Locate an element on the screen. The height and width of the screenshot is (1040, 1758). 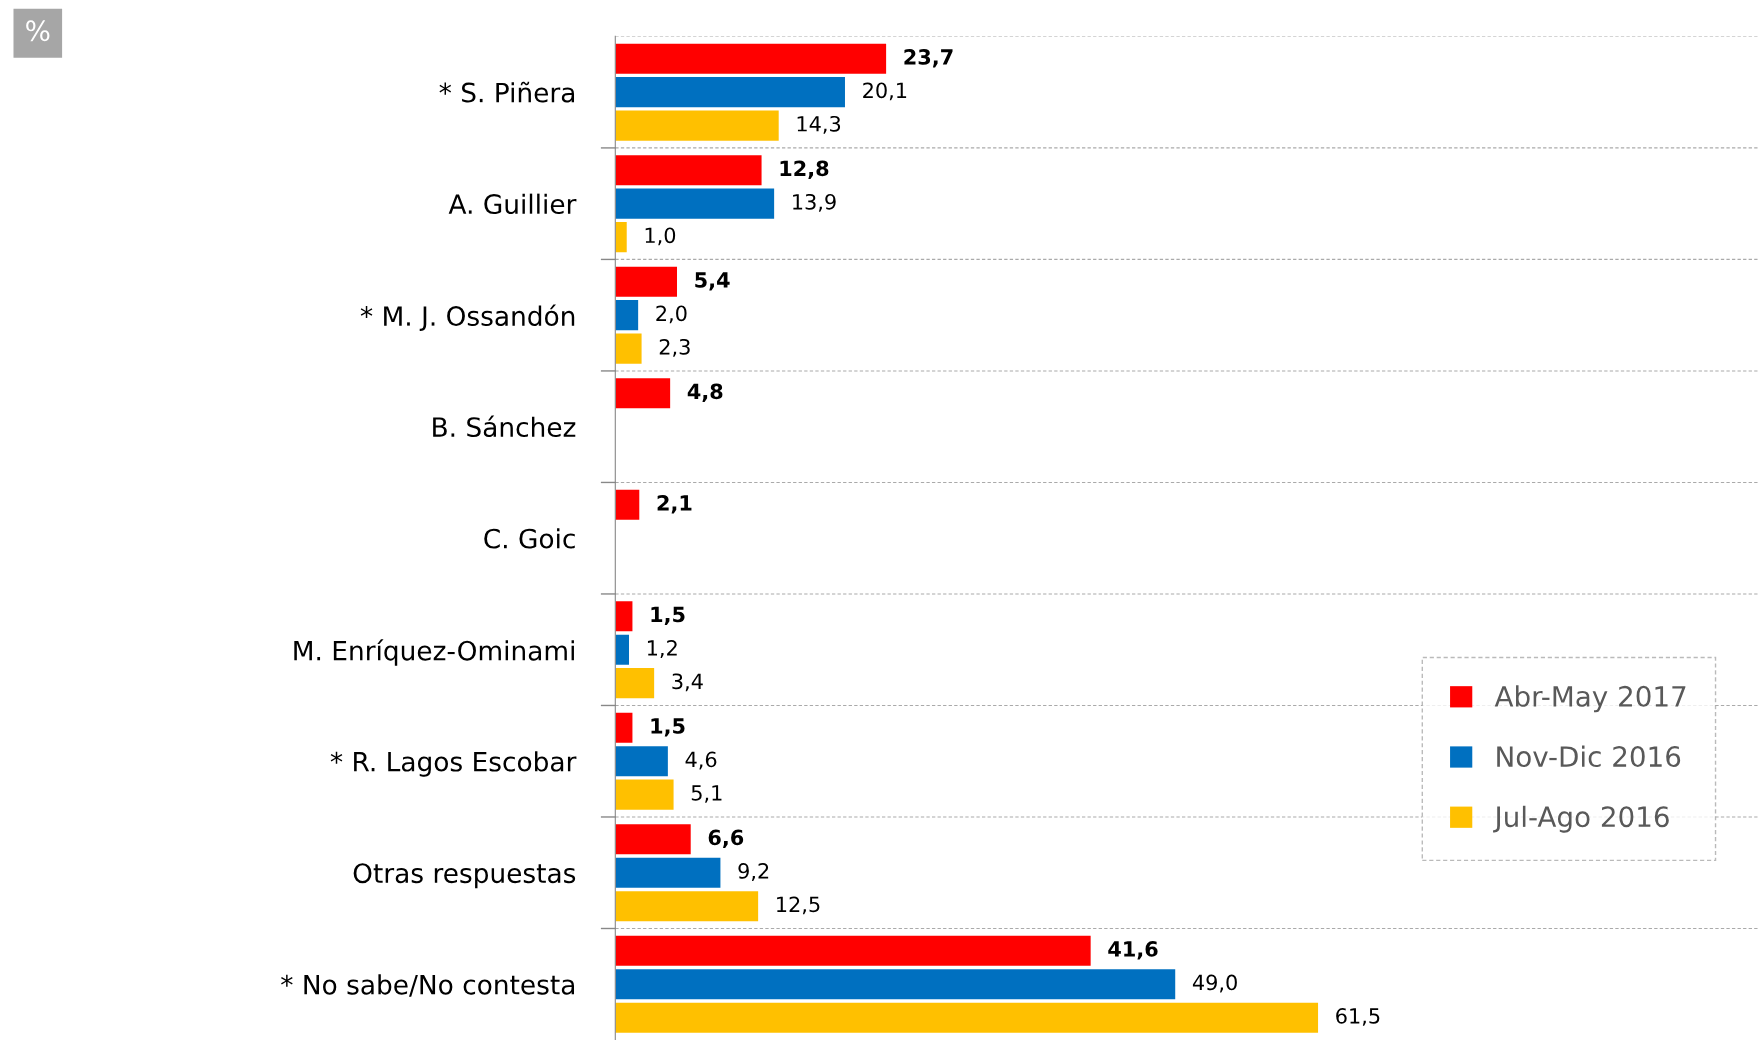
data-label: 1,0 is located at coordinates (660, 236).